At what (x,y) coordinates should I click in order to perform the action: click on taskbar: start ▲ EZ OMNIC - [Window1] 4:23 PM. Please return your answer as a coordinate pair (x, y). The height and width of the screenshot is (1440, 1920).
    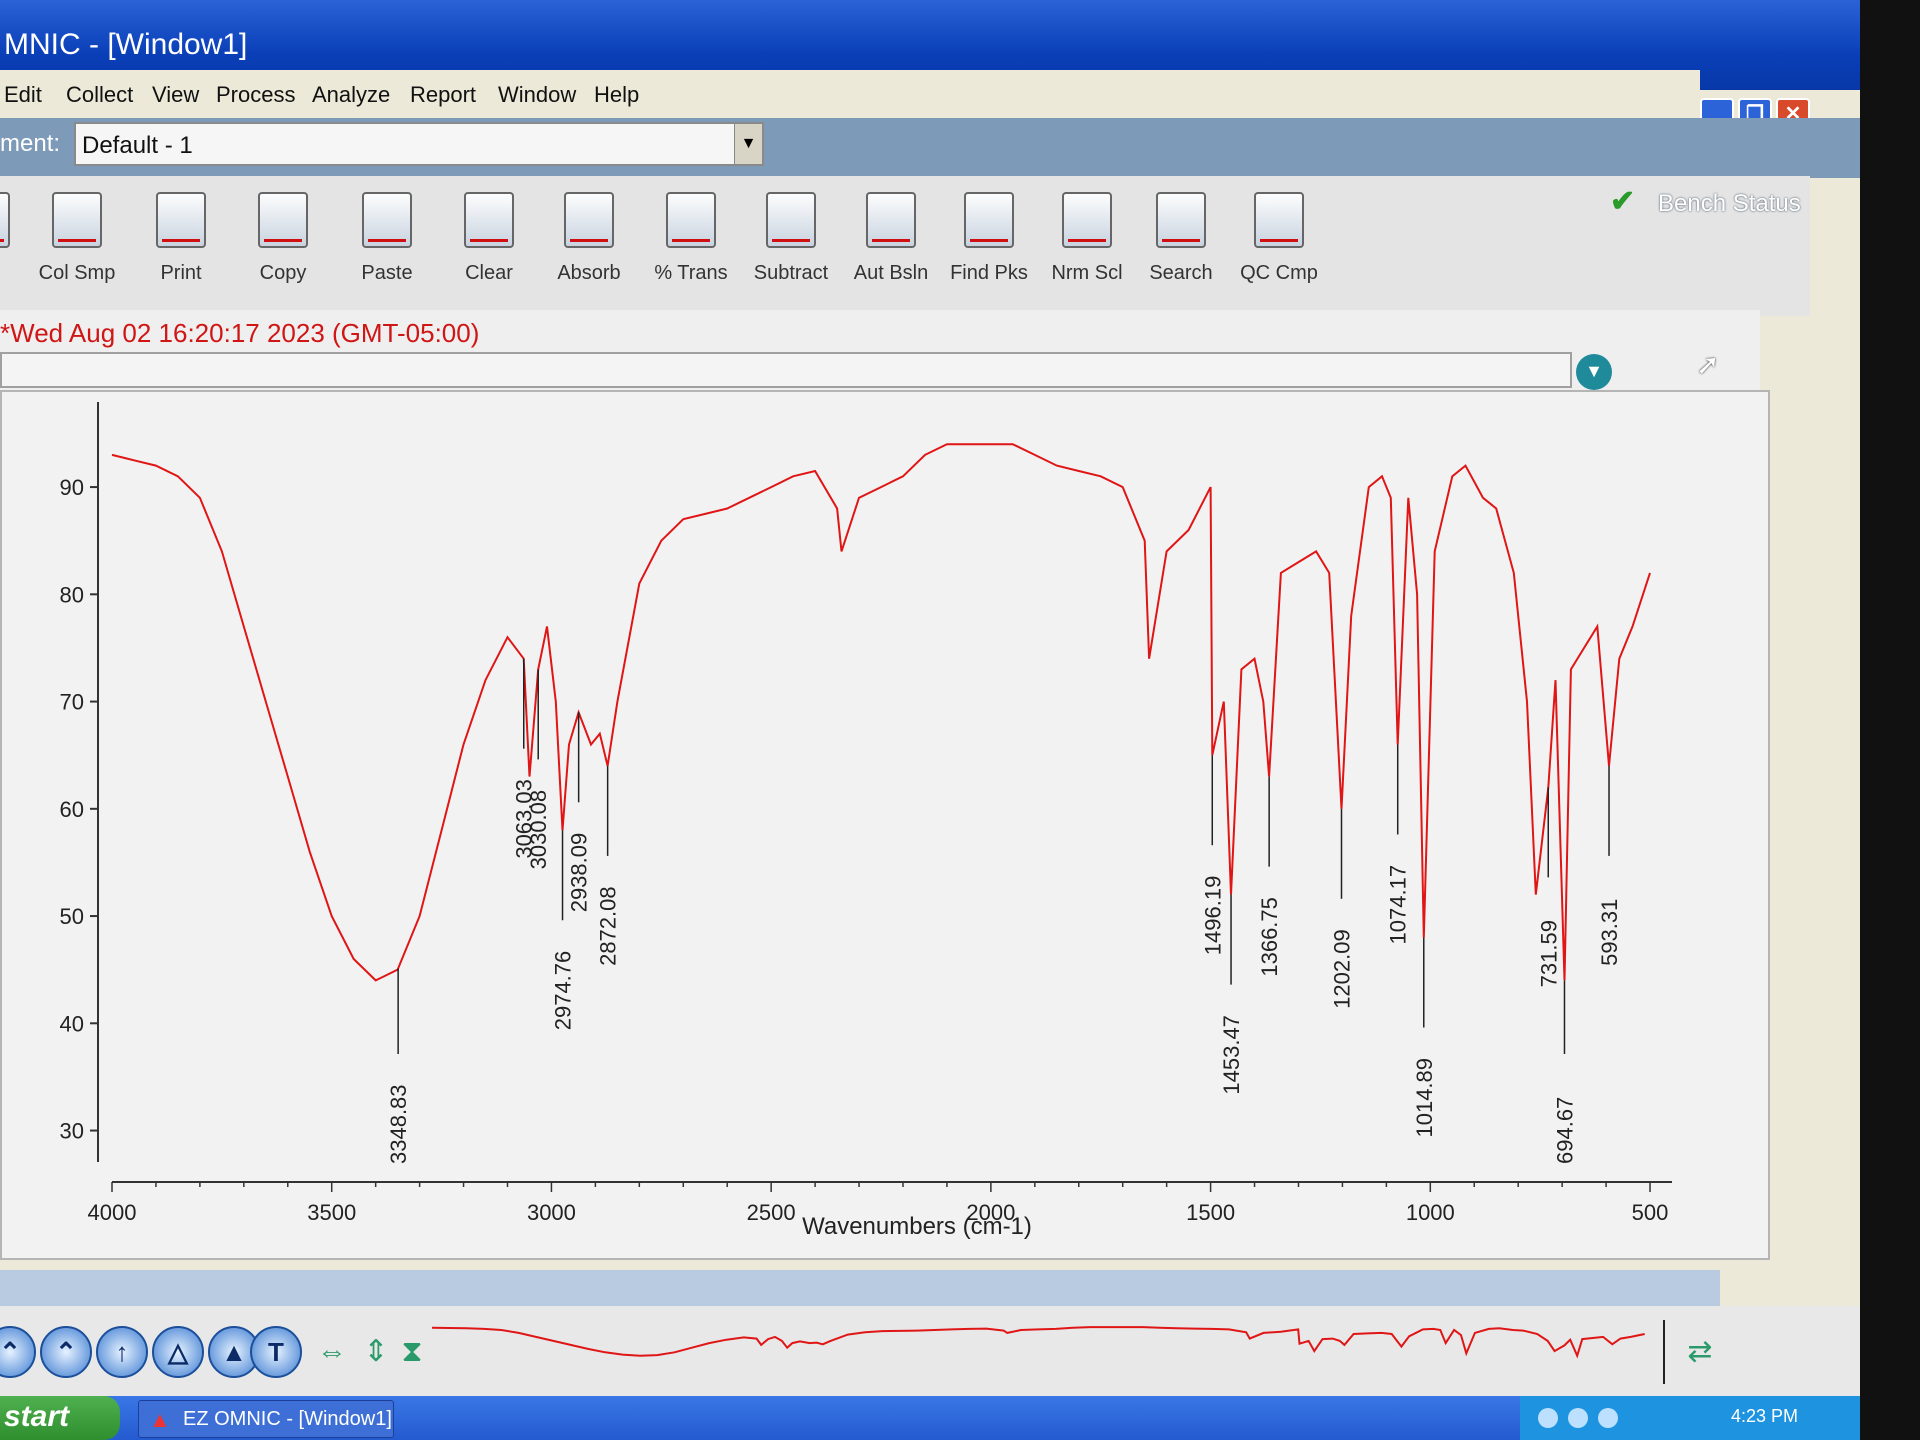
    Looking at the image, I should click on (930, 1418).